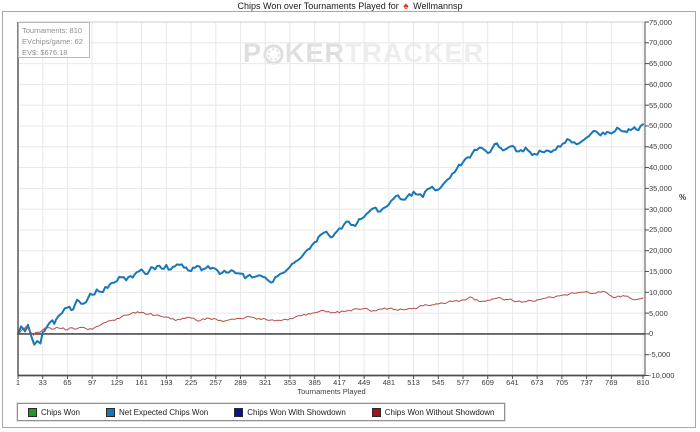  What do you see at coordinates (660, 168) in the screenshot?
I see `y-tick-label: 40,000` at bounding box center [660, 168].